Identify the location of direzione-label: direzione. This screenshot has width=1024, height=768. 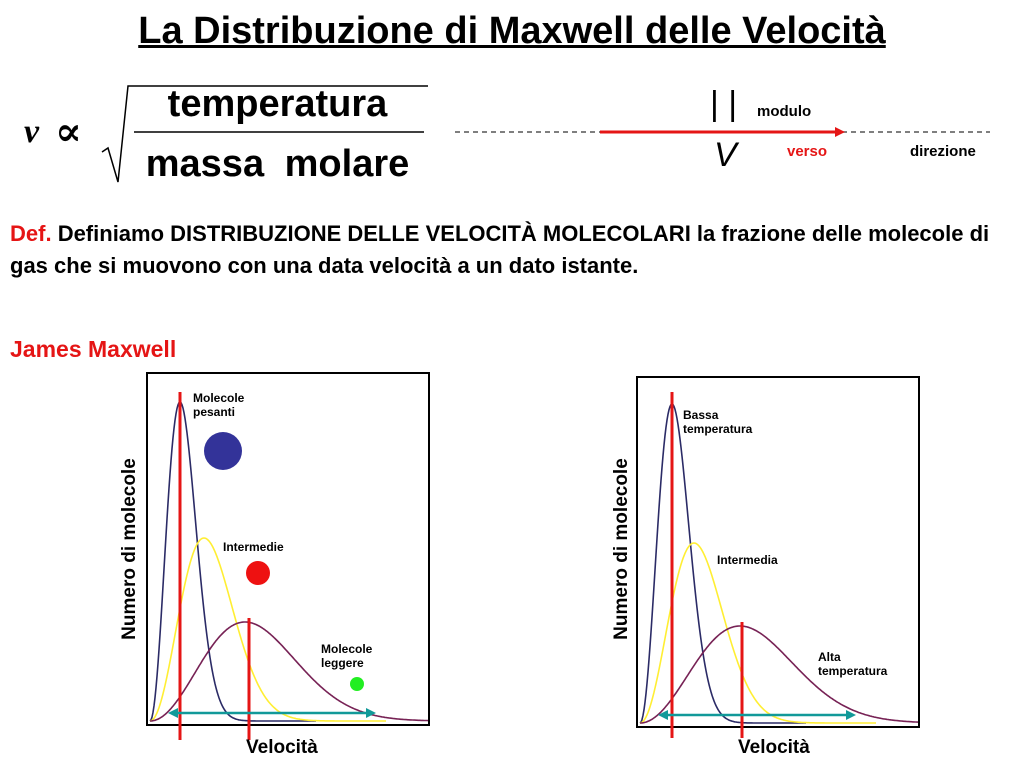
(943, 151).